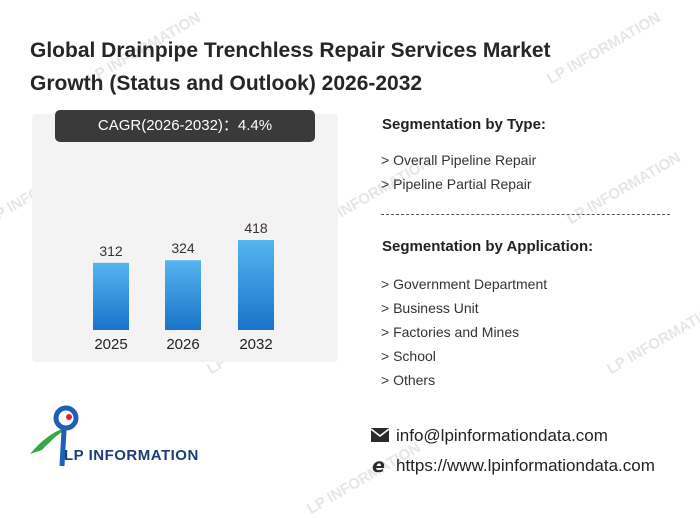  Describe the element at coordinates (110, 344) in the screenshot. I see `tick-label: 2025` at that location.